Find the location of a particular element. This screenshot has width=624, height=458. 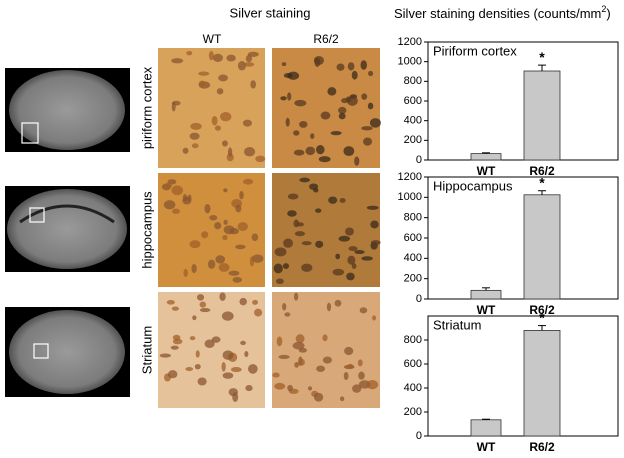

row-label: Striatum is located at coordinates (146, 350).